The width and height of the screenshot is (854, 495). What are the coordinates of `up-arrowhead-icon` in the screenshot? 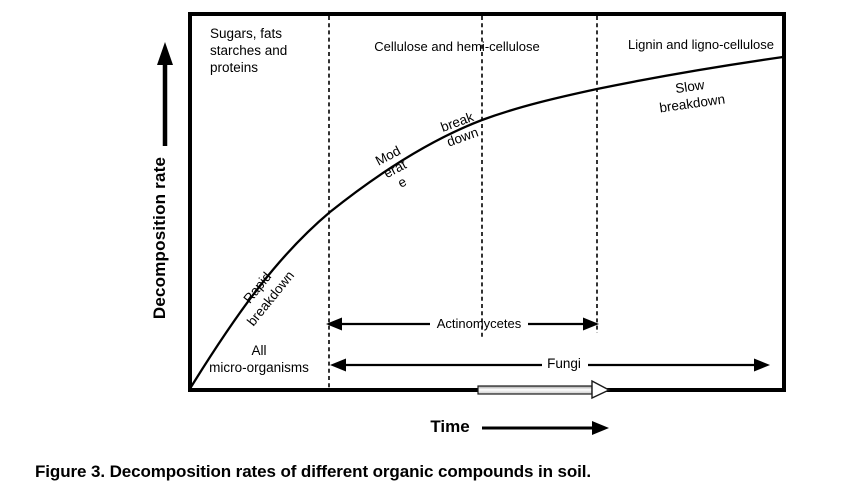 It's located at (165, 53).